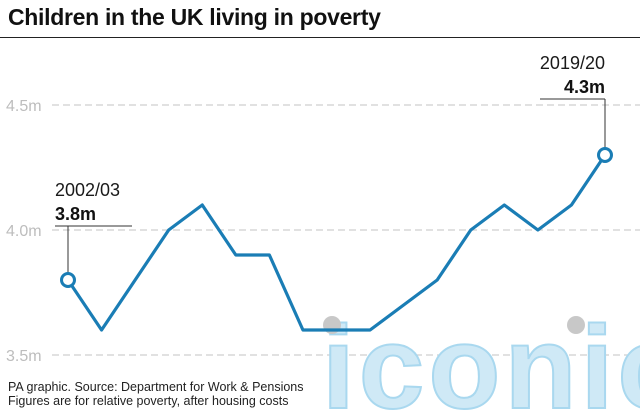  Describe the element at coordinates (584, 87) in the screenshot. I see `annotation-value-1: 4.3m` at that location.